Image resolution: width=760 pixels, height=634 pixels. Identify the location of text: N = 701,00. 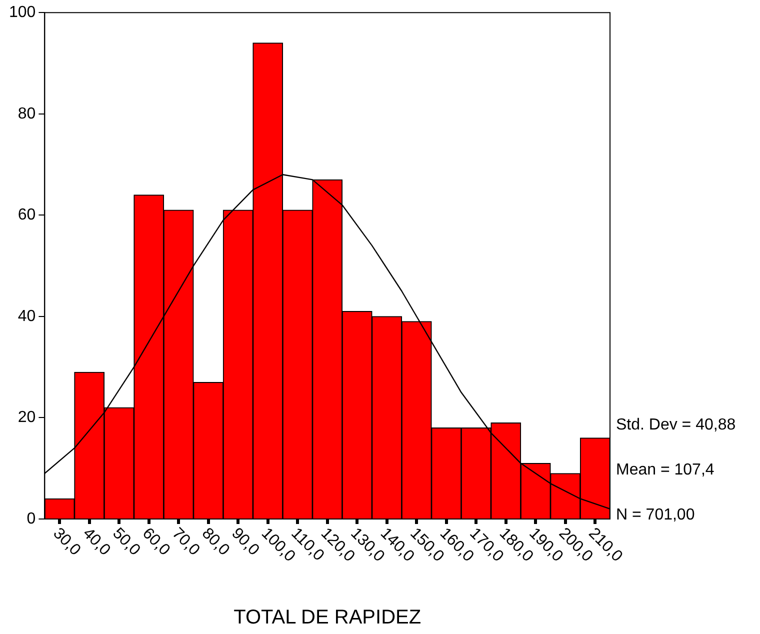
(655, 515).